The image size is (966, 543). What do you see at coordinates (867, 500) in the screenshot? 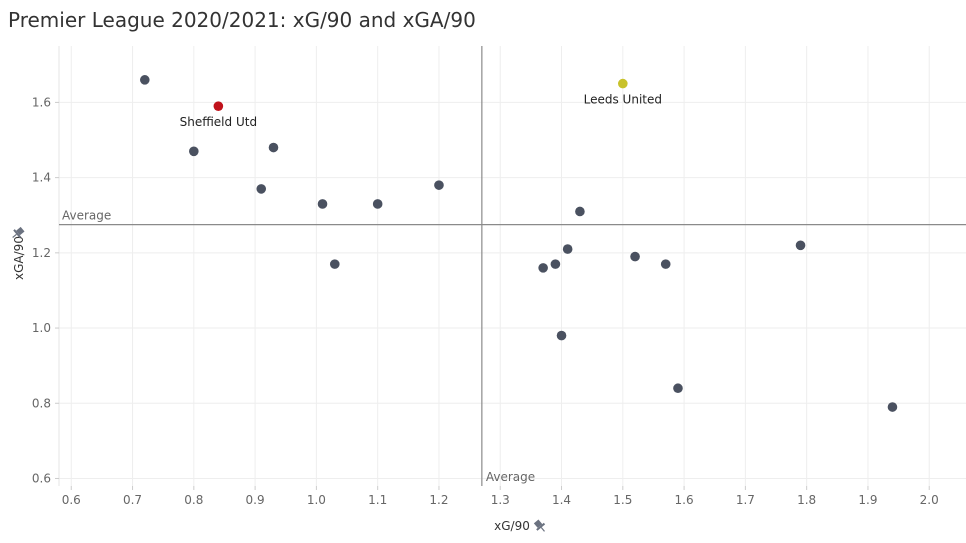
I see `x-tick-label: 1.9` at bounding box center [867, 500].